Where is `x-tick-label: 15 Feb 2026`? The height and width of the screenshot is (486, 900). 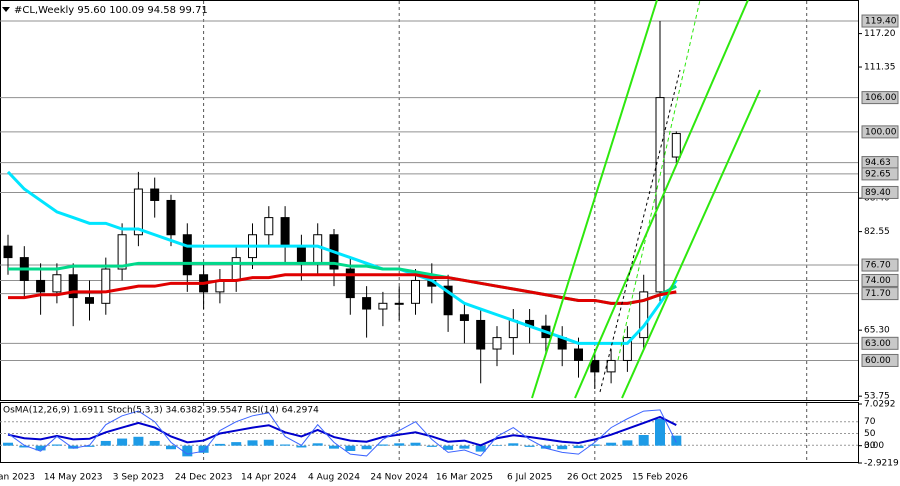
x-tick-label: 15 Feb 2026 is located at coordinates (660, 478).